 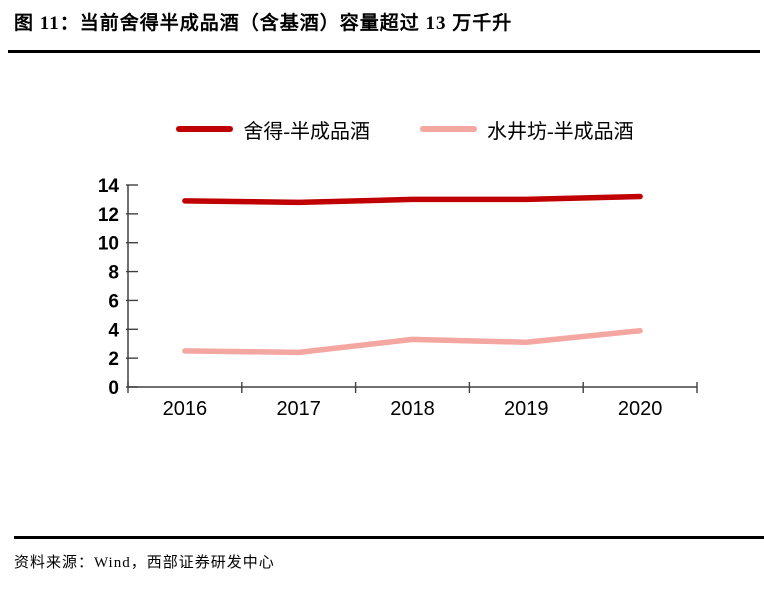 What do you see at coordinates (108, 244) in the screenshot?
I see `y-axis-tick-label: 10` at bounding box center [108, 244].